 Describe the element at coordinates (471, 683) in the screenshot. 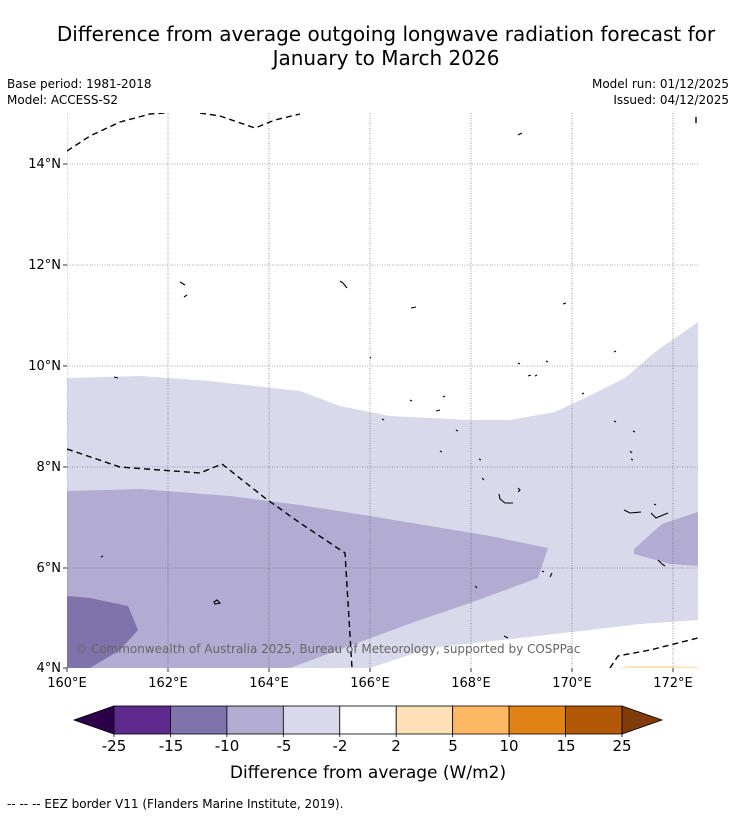

I see `lon-label-168e: 168°E` at that location.